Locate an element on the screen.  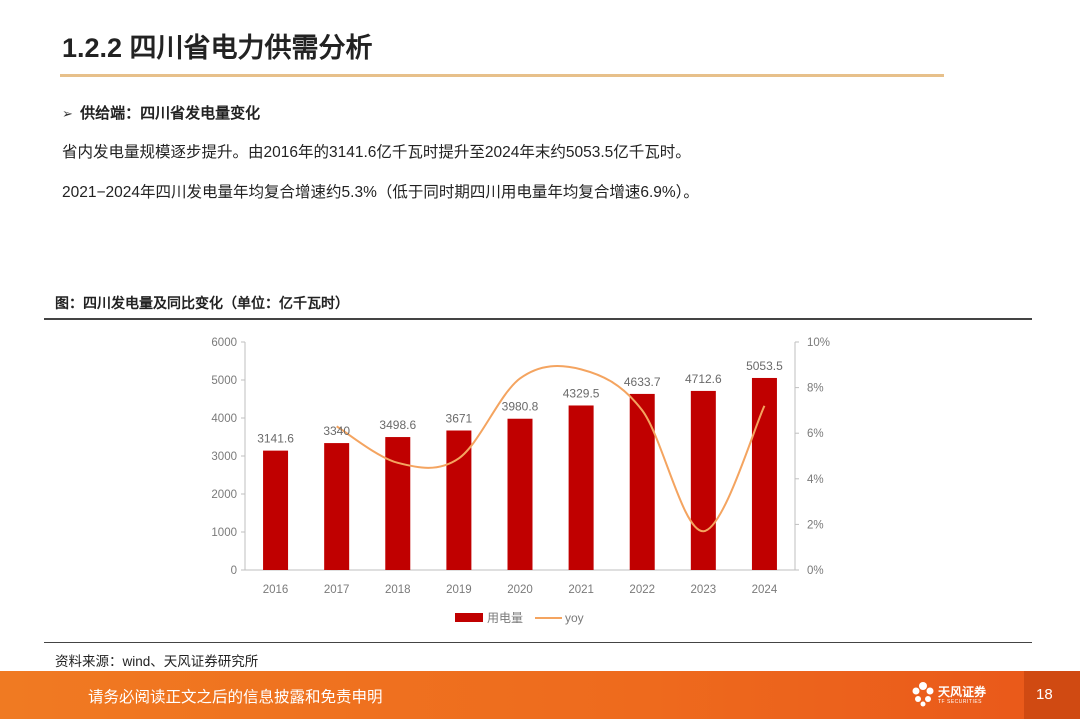
x-tick-label: 2024 is located at coordinates (765, 590).